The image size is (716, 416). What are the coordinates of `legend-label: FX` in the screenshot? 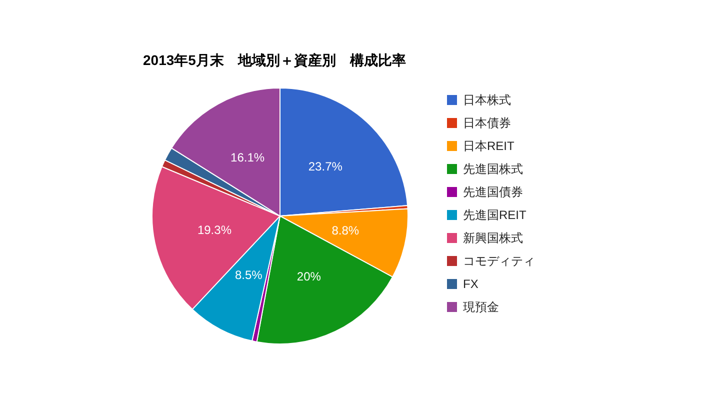 It's located at (470, 284).